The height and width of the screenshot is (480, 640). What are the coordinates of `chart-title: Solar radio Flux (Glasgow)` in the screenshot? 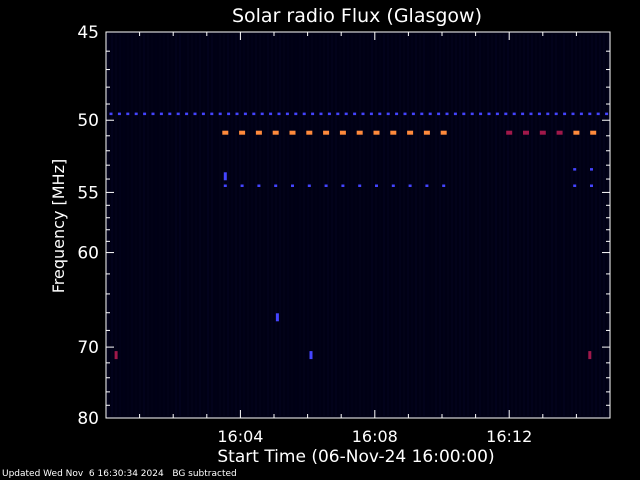 It's located at (357, 16).